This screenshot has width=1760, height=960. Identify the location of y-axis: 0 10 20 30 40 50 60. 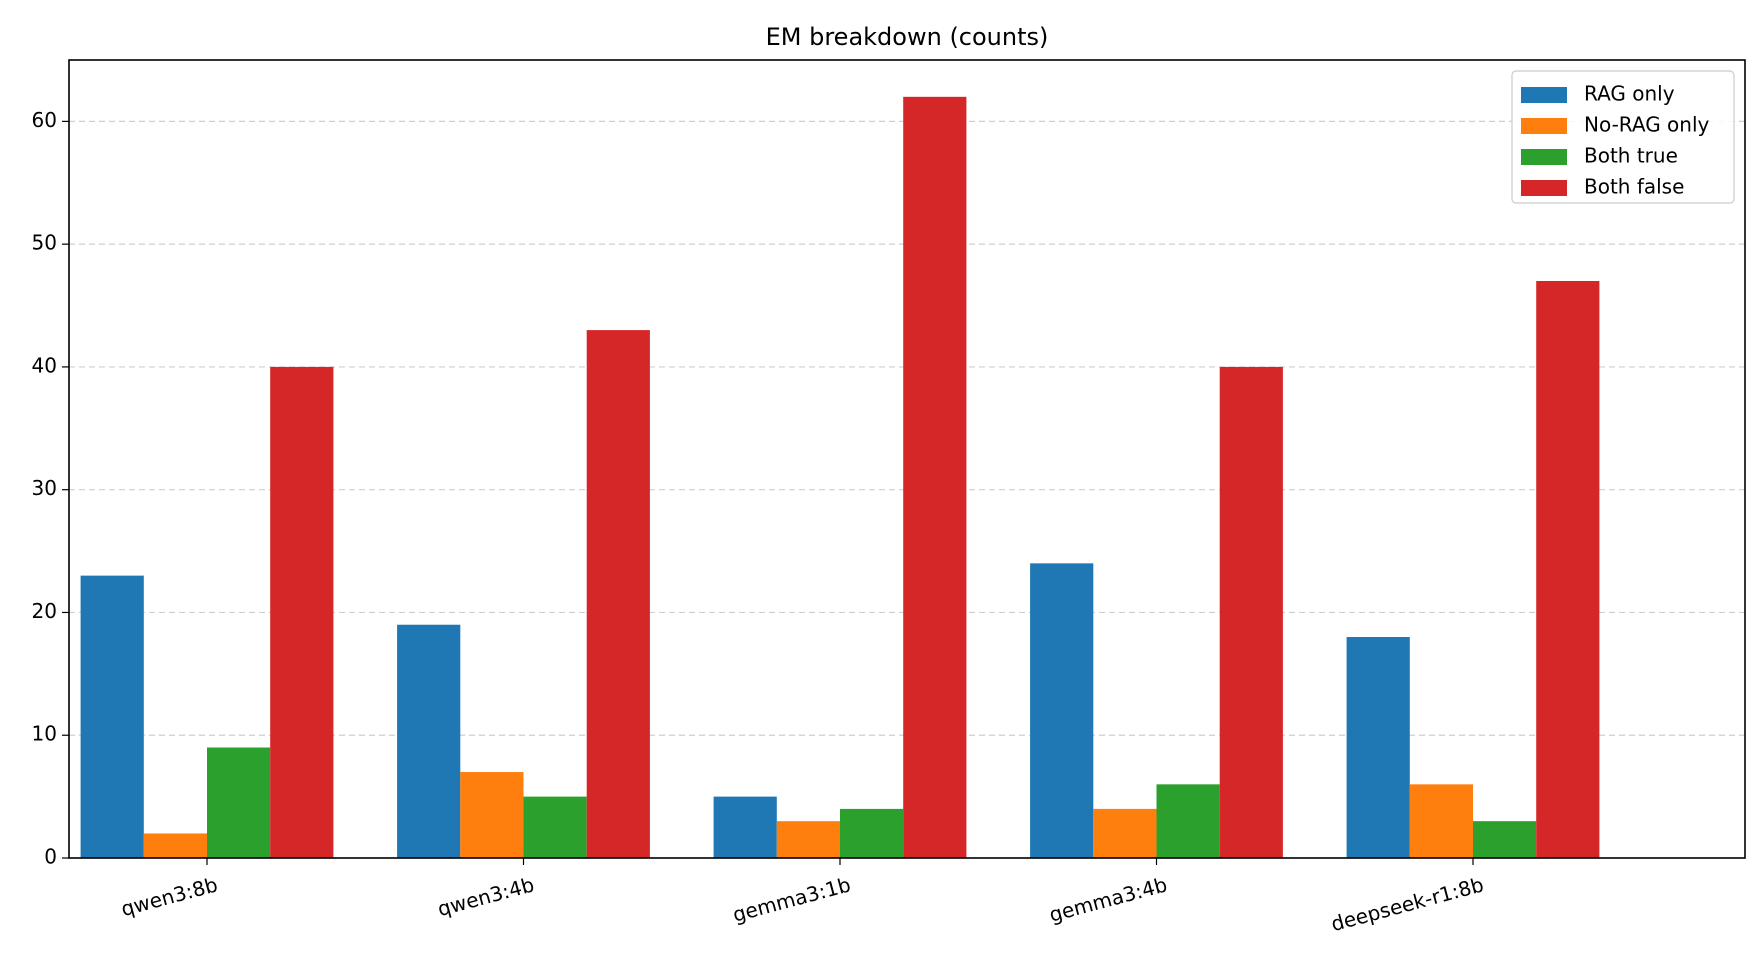
(50, 488).